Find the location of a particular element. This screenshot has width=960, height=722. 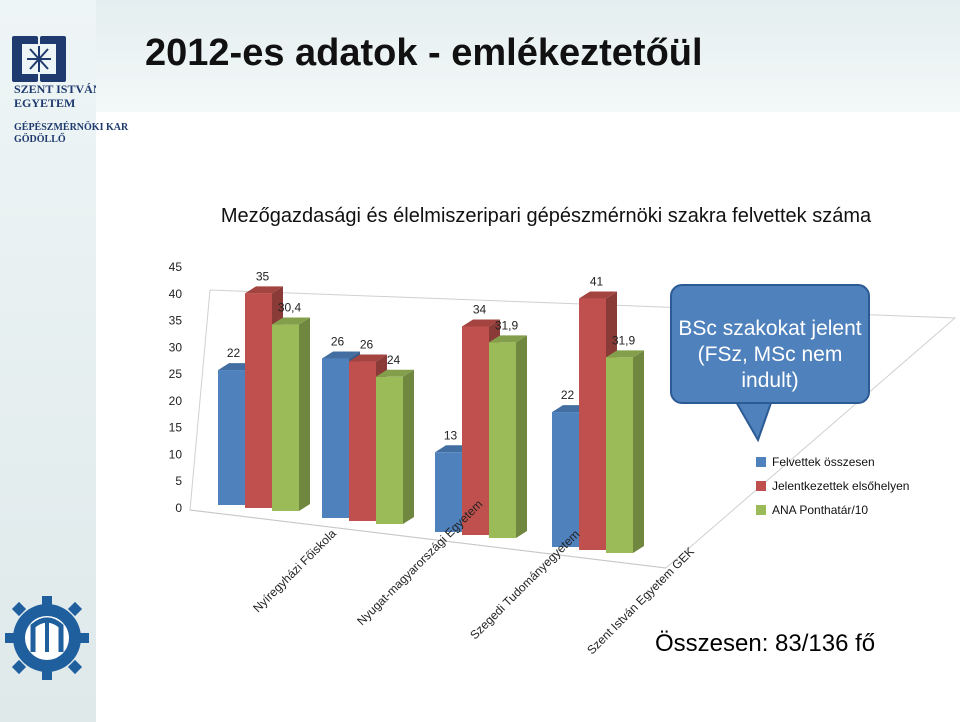

logo-line1: SZENT ISTVÁN is located at coordinates (58, 89).